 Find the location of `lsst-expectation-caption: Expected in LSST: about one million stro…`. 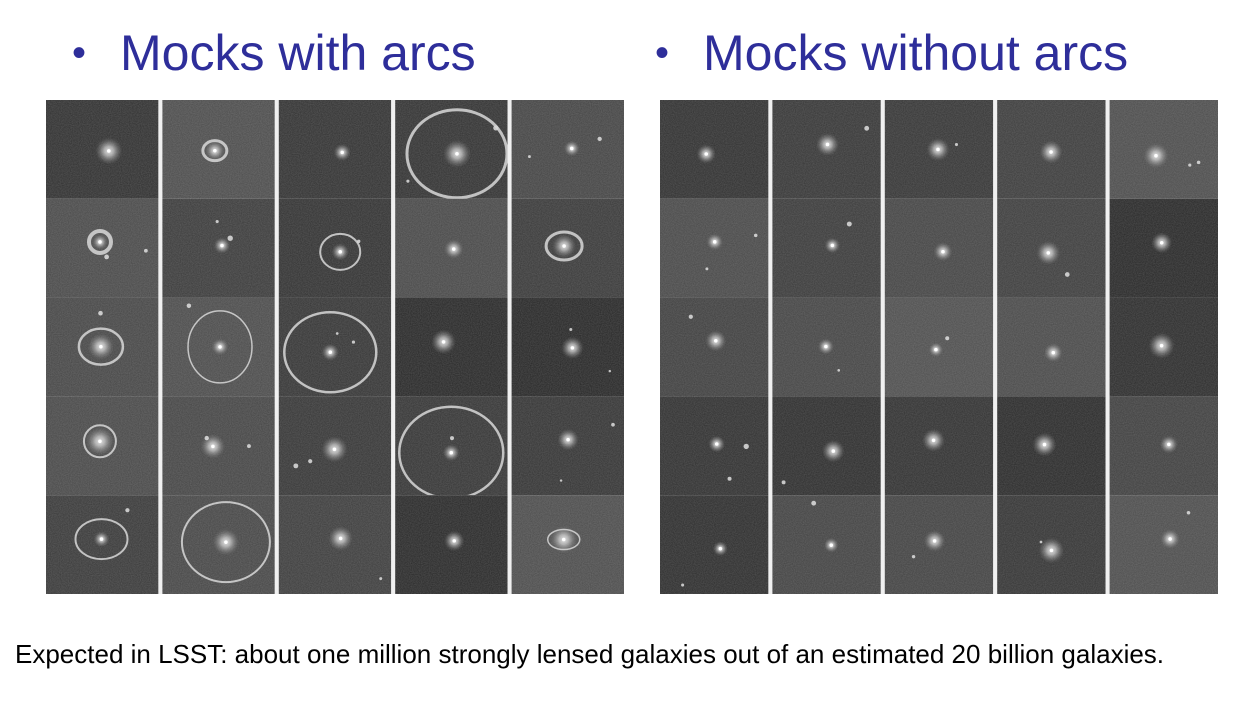

lsst-expectation-caption: Expected in LSST: about one million stro… is located at coordinates (590, 654).